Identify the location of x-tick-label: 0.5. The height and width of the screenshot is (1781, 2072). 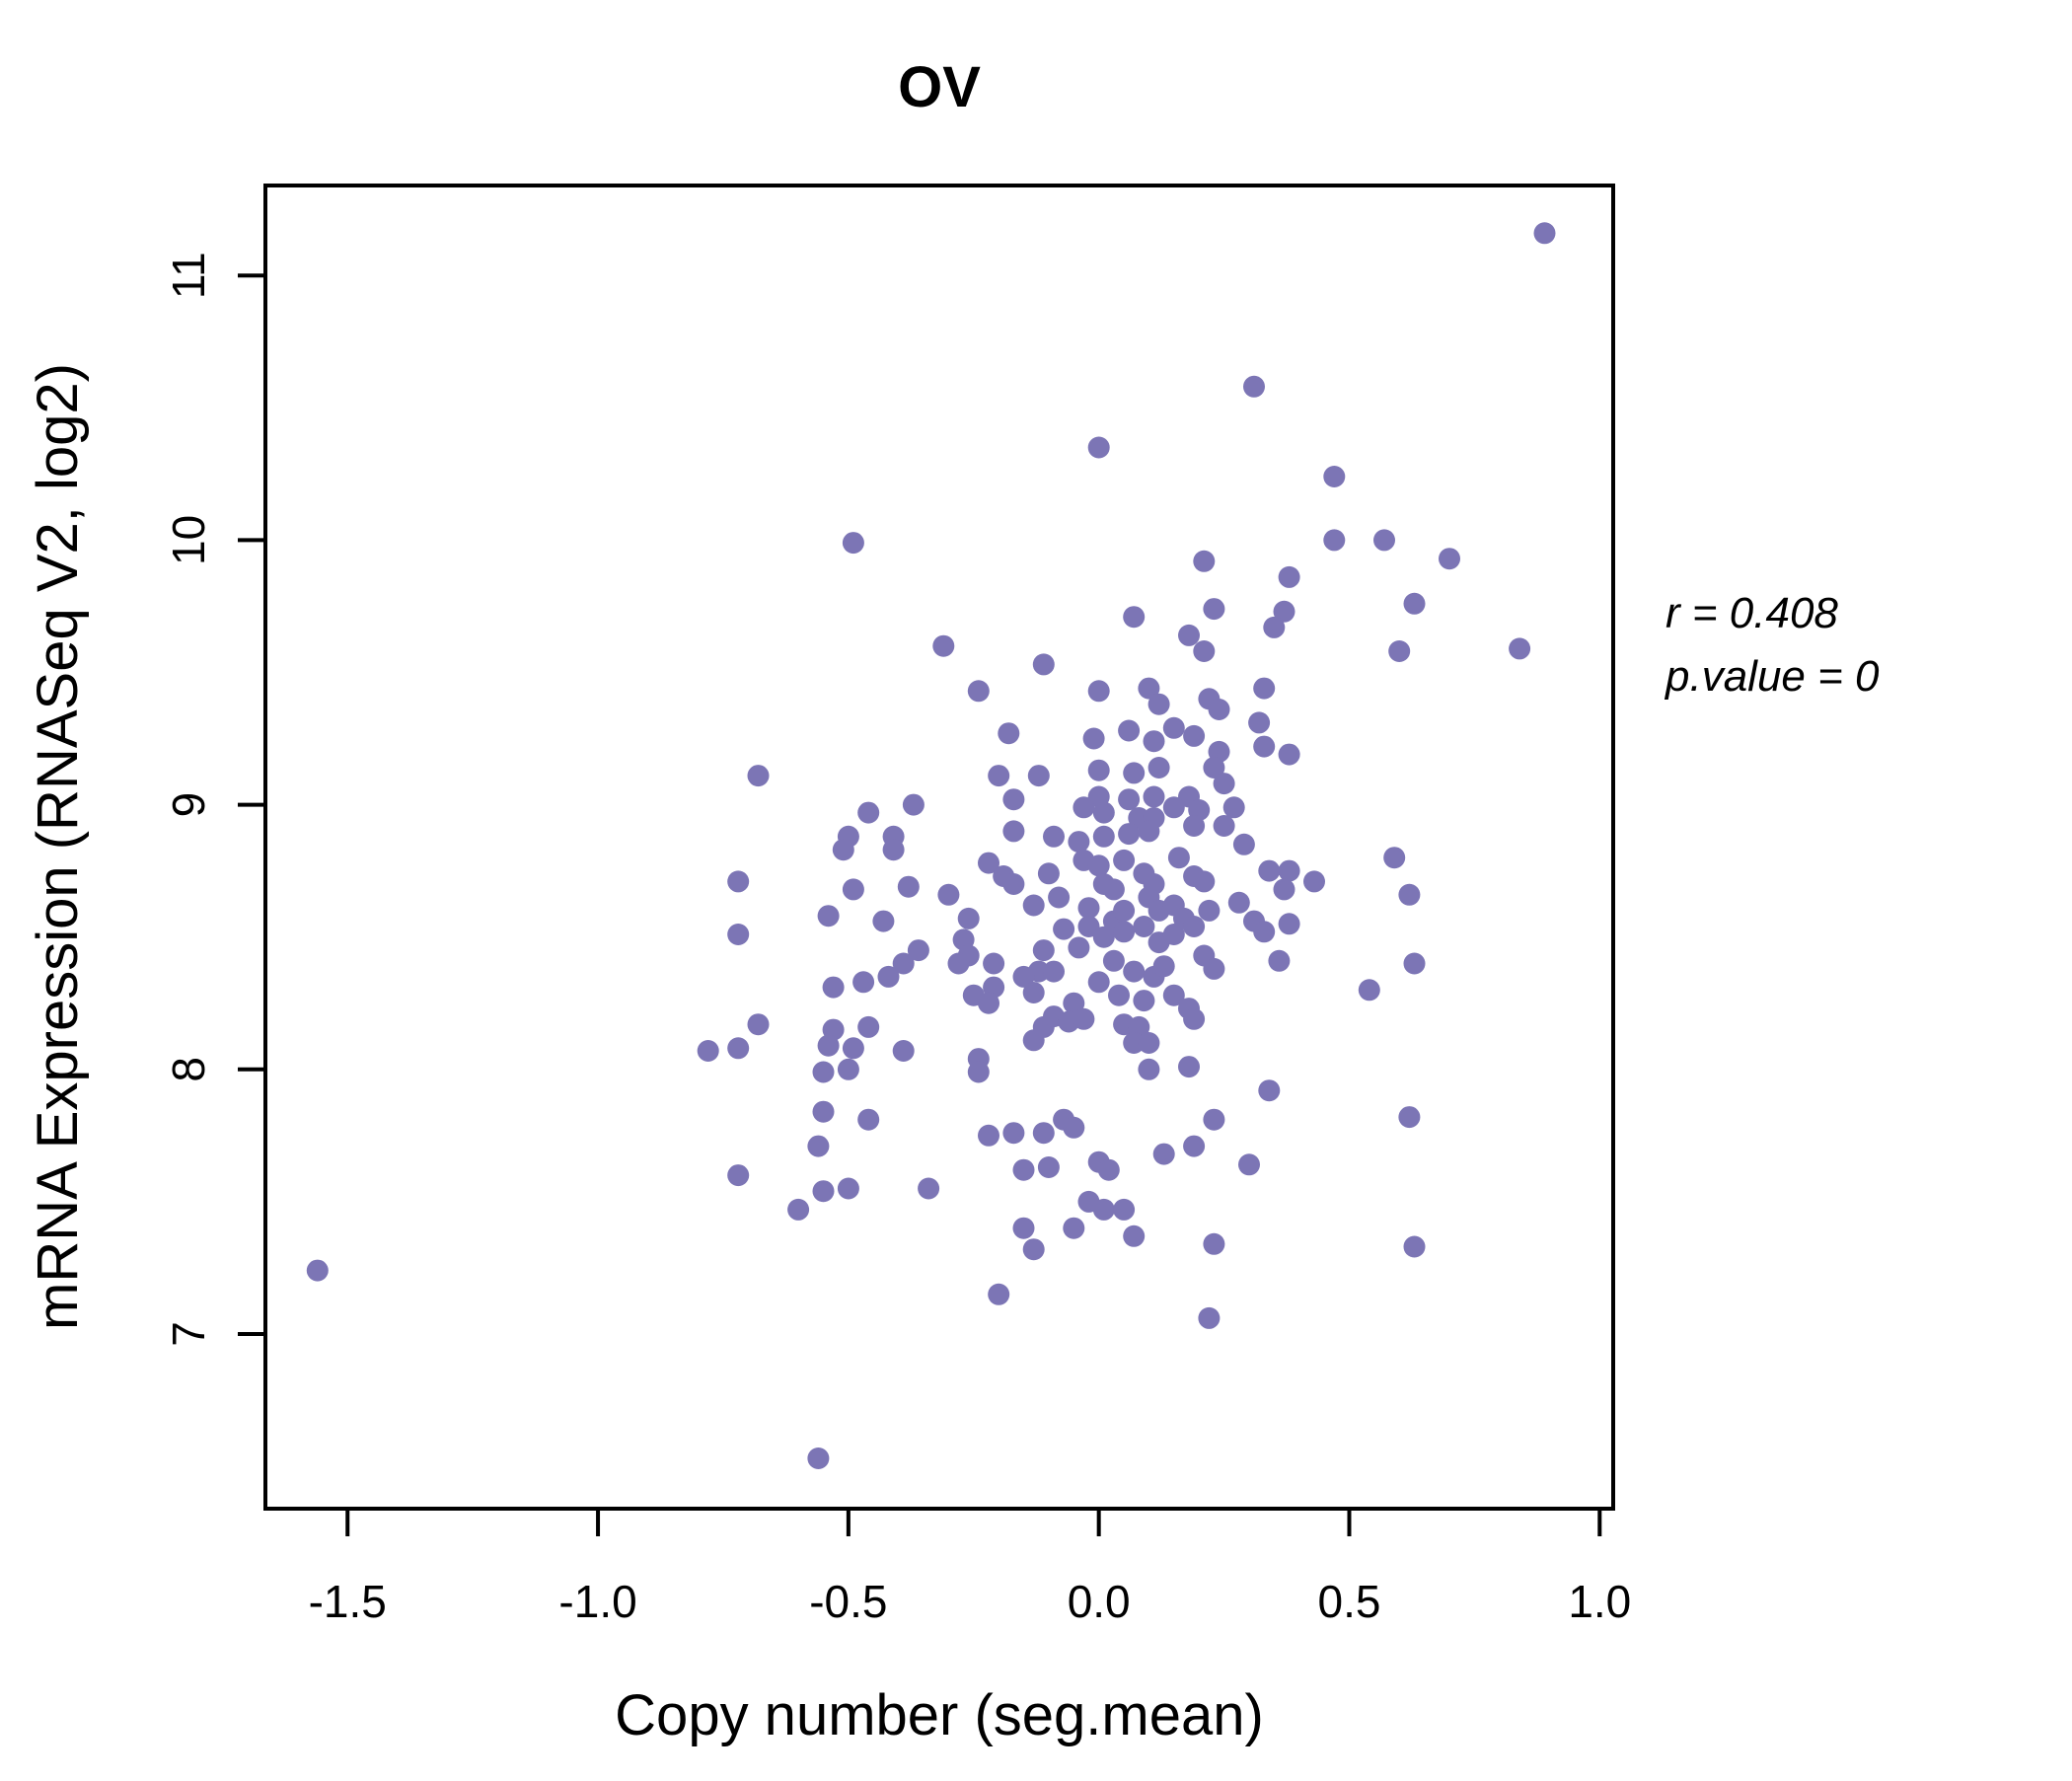
(1350, 1601).